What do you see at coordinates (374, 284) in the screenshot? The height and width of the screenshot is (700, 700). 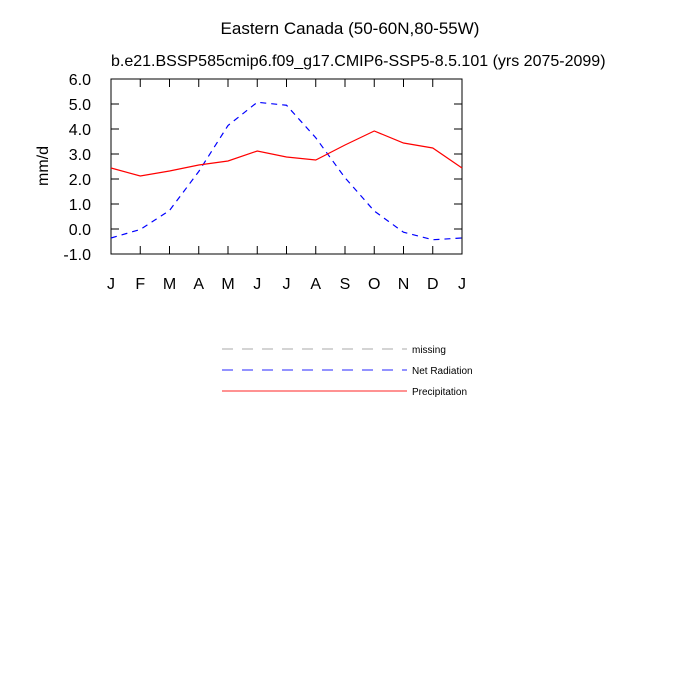 I see `x-tick-label: O` at bounding box center [374, 284].